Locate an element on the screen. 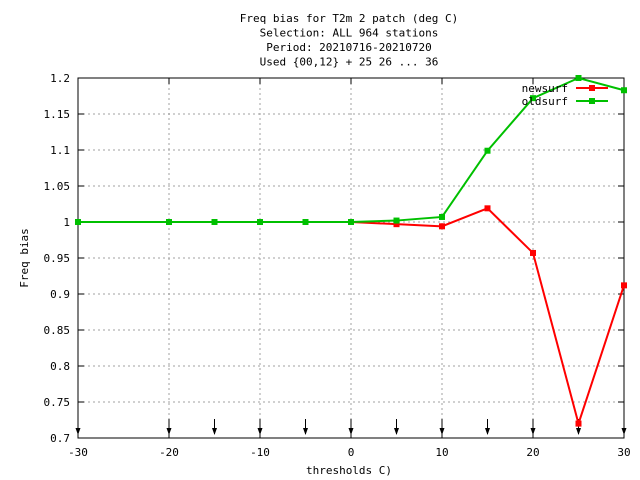 This screenshot has height=480, width=640. y-tick-label: 1.2 is located at coordinates (60, 78).